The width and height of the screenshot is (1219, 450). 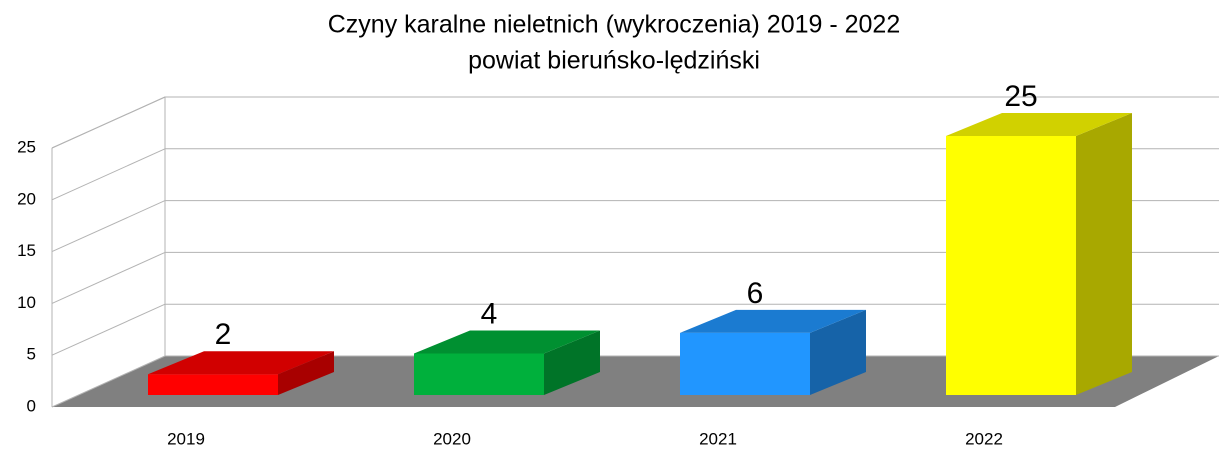 I want to click on floor, so click(x=635, y=381).